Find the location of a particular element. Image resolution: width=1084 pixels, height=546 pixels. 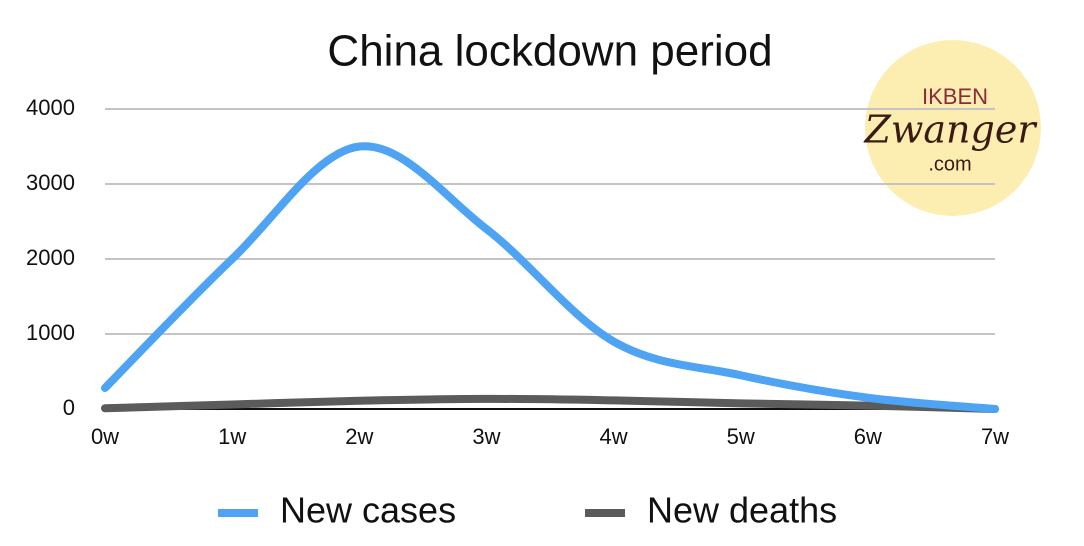

chart-title: China lockdown period is located at coordinates (549, 51).